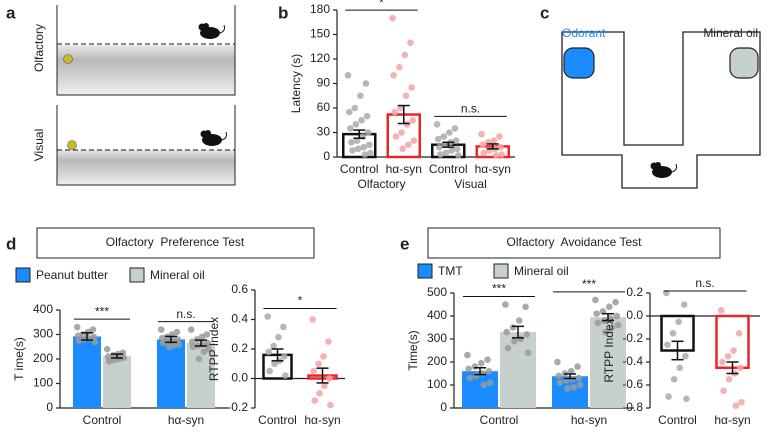  I want to click on panel-letter: e, so click(404, 243).